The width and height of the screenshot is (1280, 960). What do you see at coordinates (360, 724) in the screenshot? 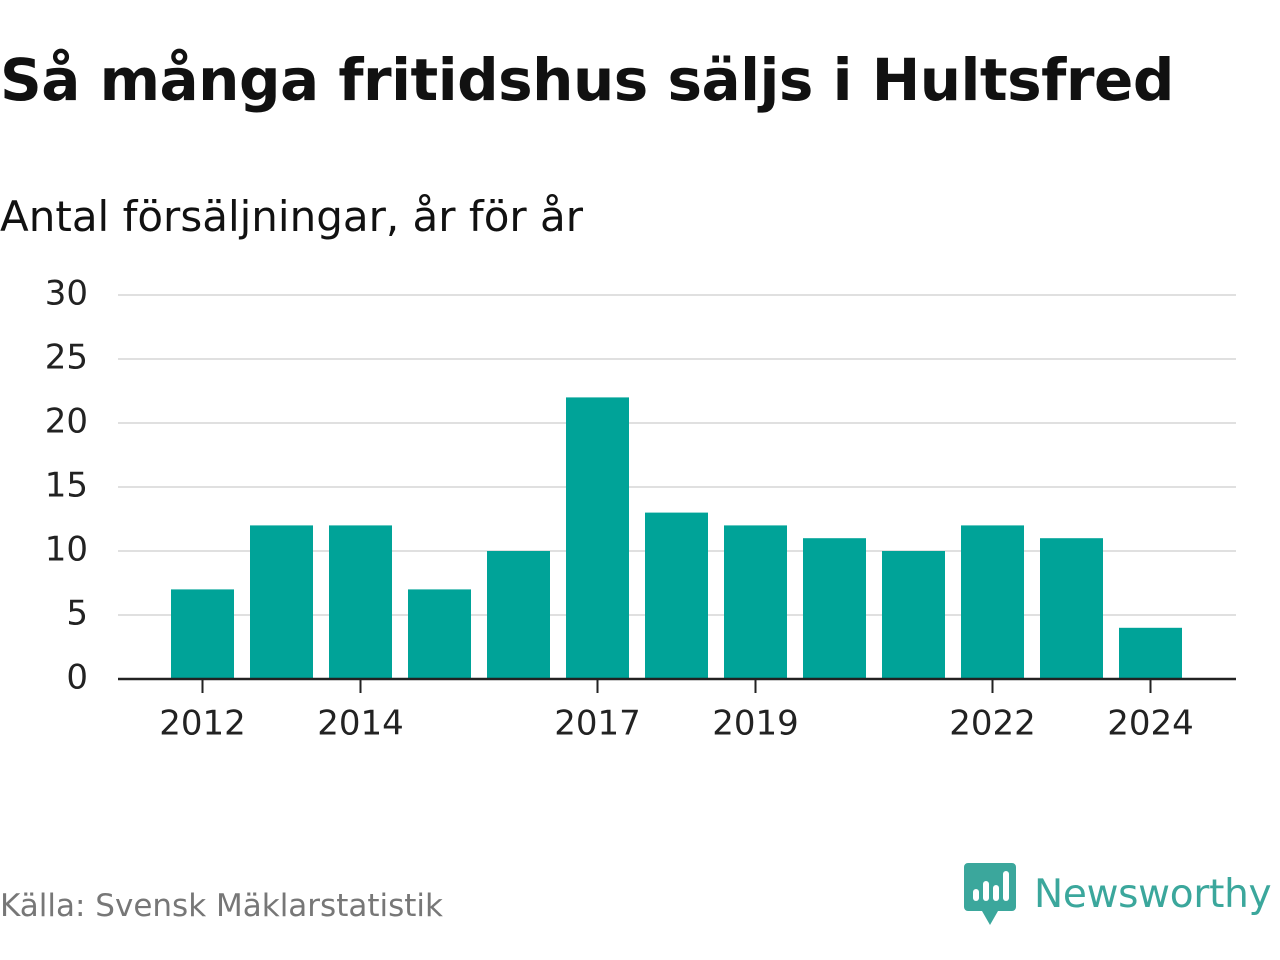
I see `x-tick-label: 2014` at bounding box center [360, 724].